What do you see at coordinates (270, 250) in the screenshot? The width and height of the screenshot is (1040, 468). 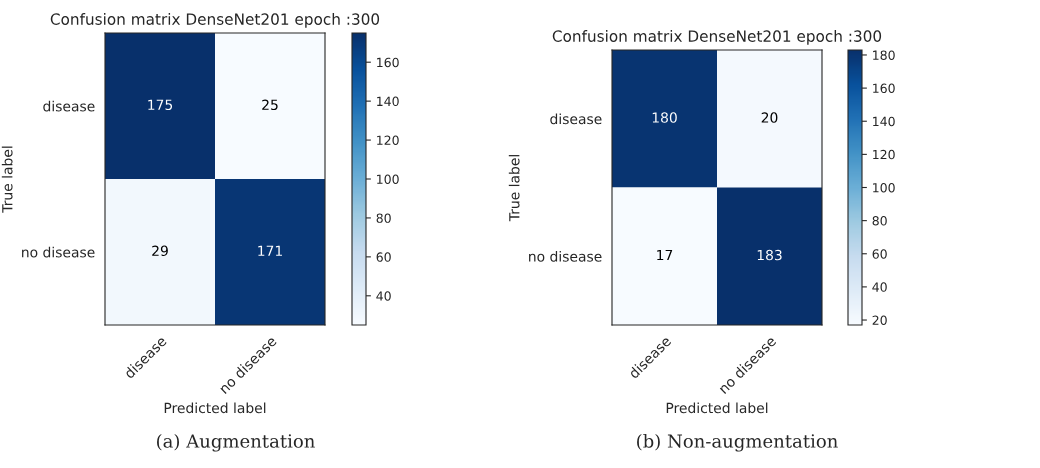 I see `data-label: 171` at bounding box center [270, 250].